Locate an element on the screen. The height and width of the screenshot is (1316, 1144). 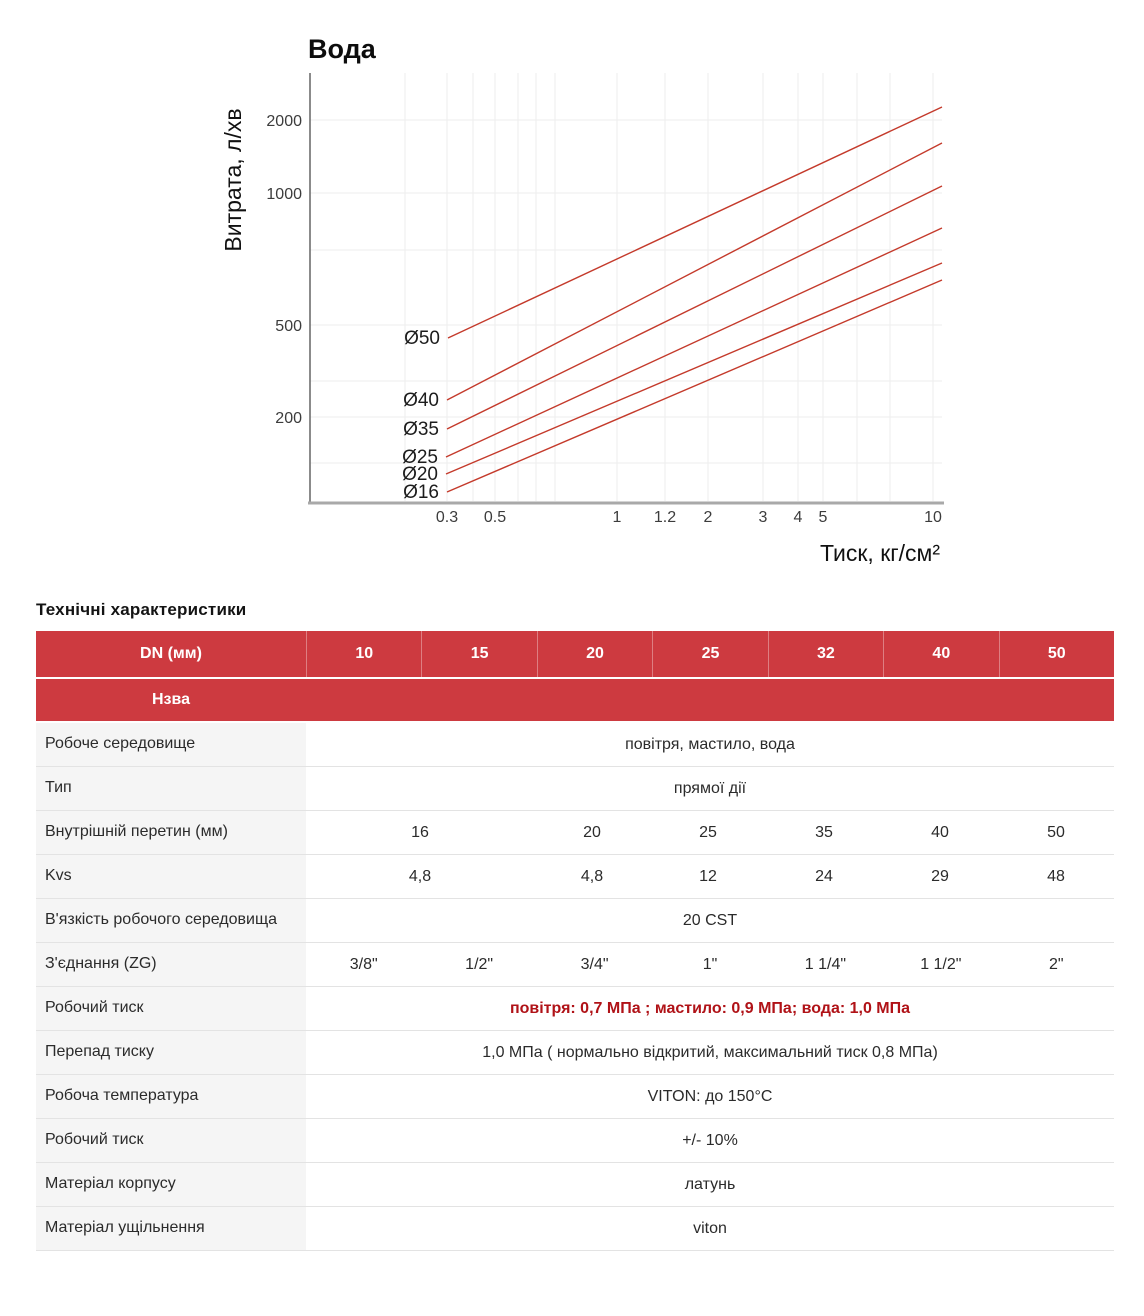
line-label-ø20: Ø20 is located at coordinates (420, 474).